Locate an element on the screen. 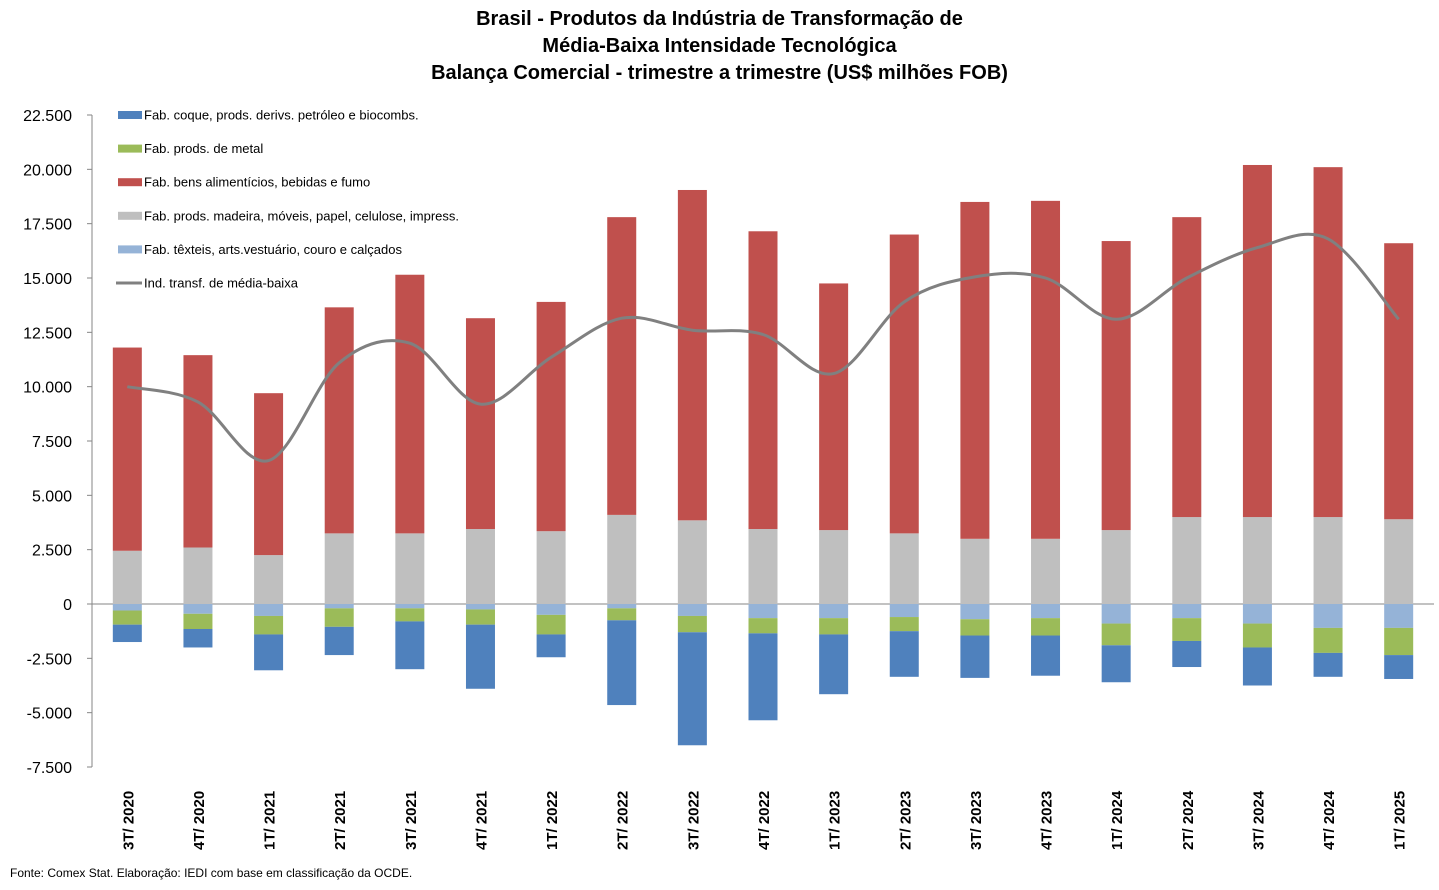 The image size is (1439, 890). y-tick-label: 0 is located at coordinates (67, 605).